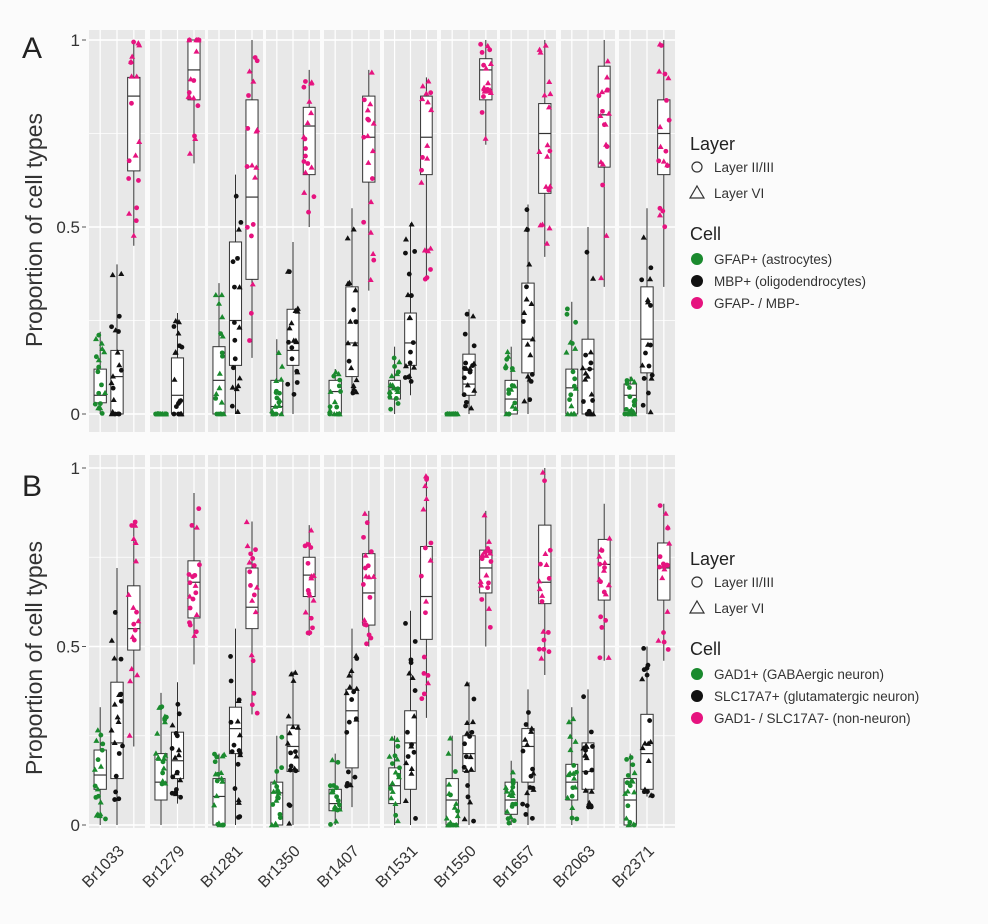 The height and width of the screenshot is (924, 988). I want to click on x-tick-label: Br1531, so click(397, 867).